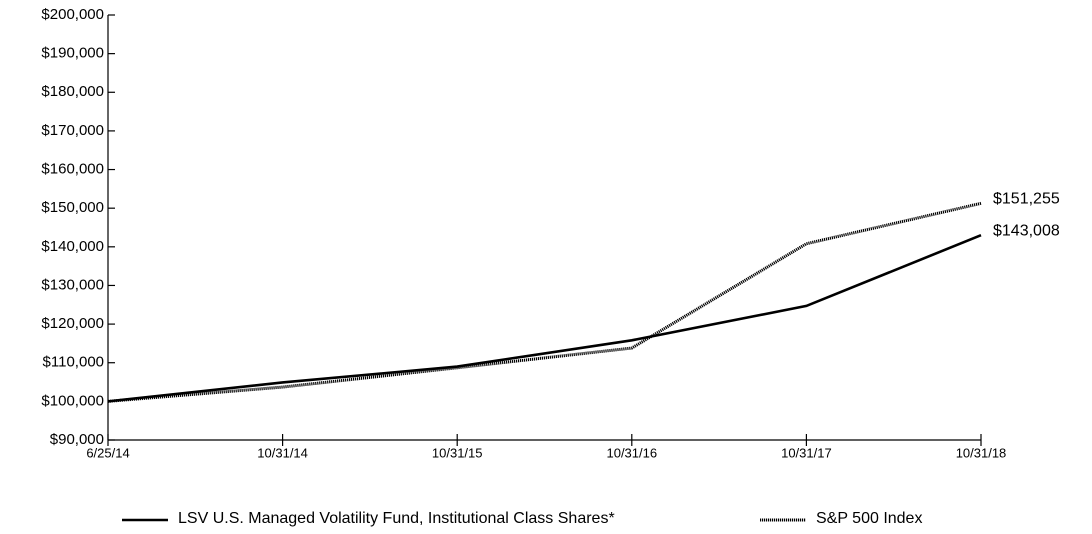  I want to click on x-tick-label: 6/25/14, so click(107, 452).